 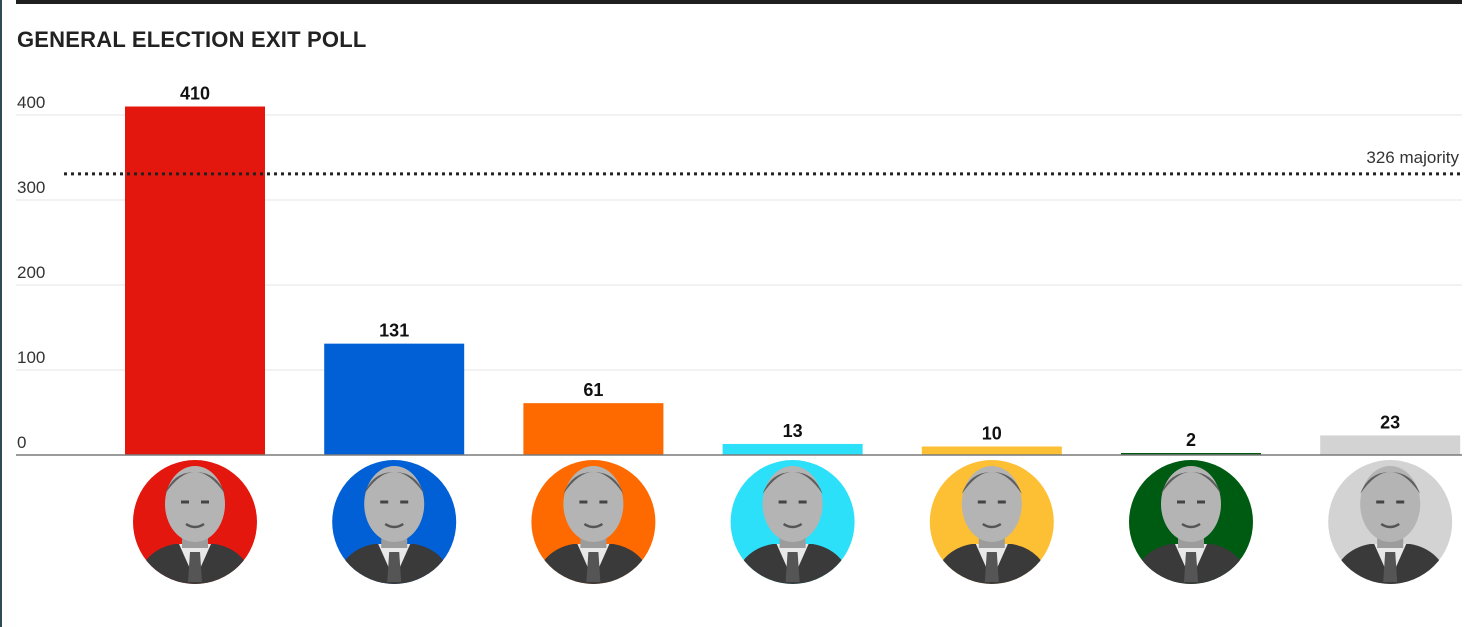 I want to click on bar-value-label: 2, so click(x=1191, y=440).